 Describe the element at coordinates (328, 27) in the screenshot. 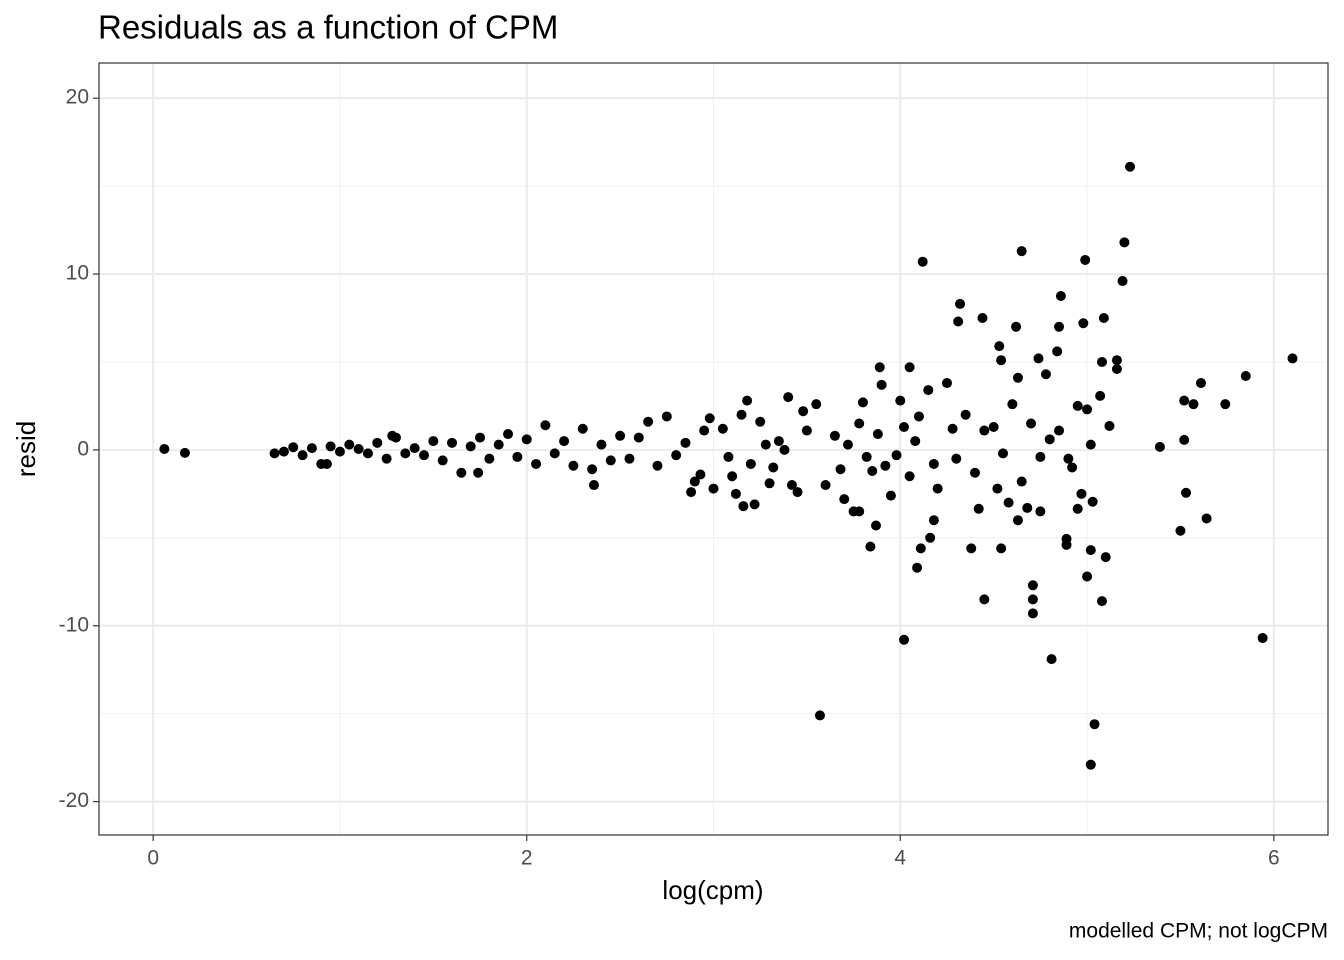

I see `chart-title: Residuals as a function of CPM` at that location.